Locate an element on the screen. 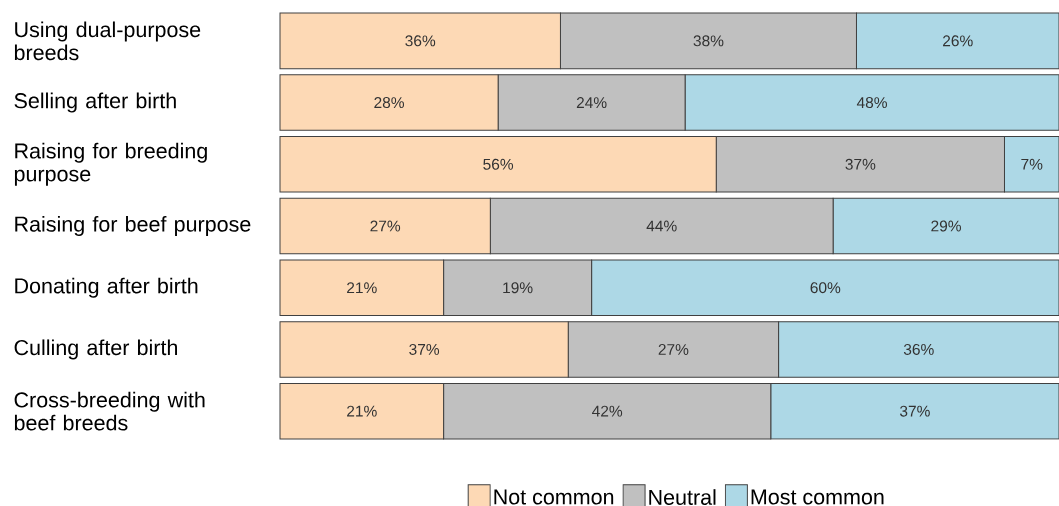  data-label: 7% is located at coordinates (1032, 164).